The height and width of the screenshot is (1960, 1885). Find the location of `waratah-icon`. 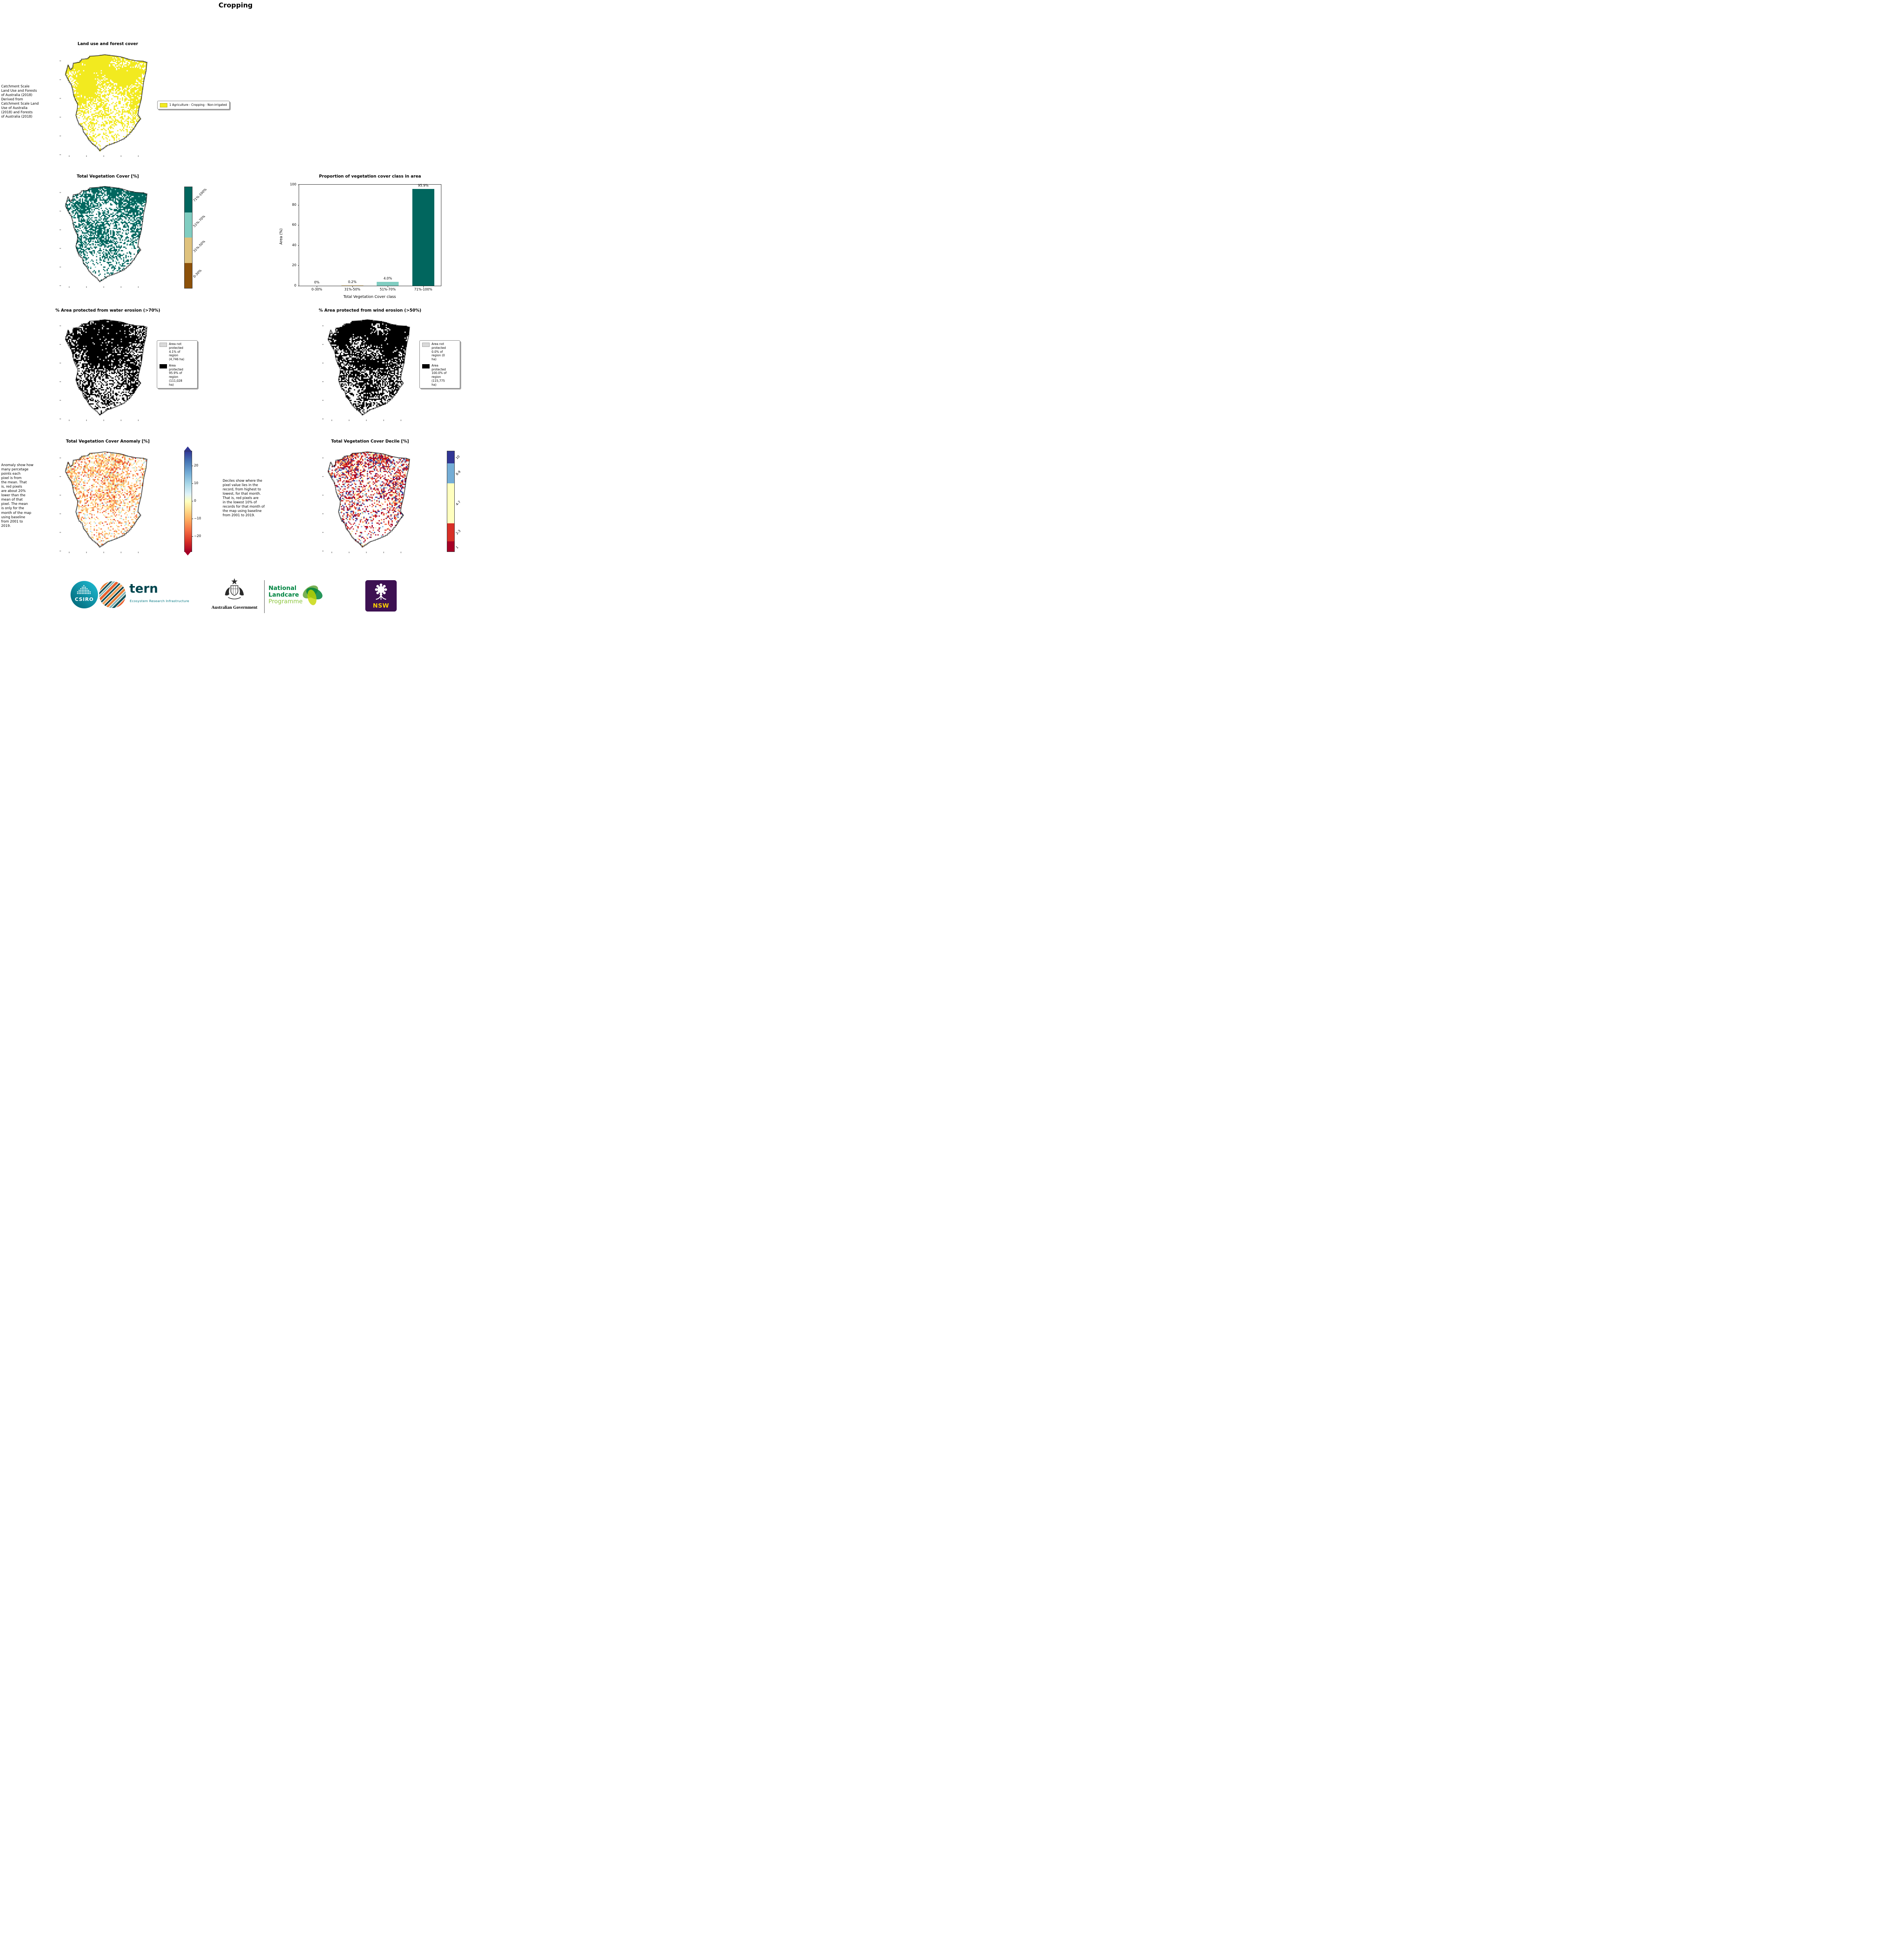

waratah-icon is located at coordinates (381, 591).